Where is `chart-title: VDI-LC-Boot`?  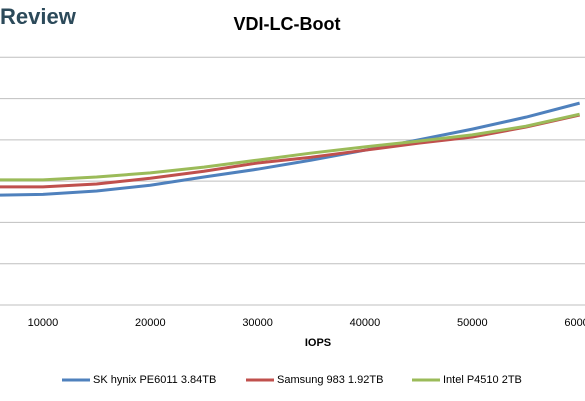
chart-title: VDI-LC-Boot is located at coordinates (287, 24).